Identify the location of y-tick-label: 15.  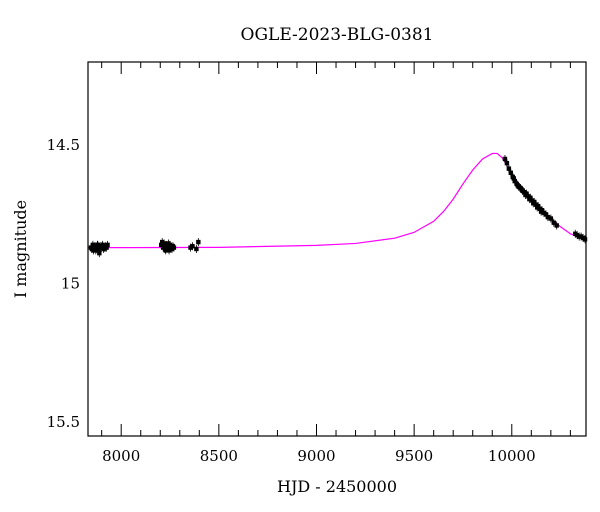
(70, 284).